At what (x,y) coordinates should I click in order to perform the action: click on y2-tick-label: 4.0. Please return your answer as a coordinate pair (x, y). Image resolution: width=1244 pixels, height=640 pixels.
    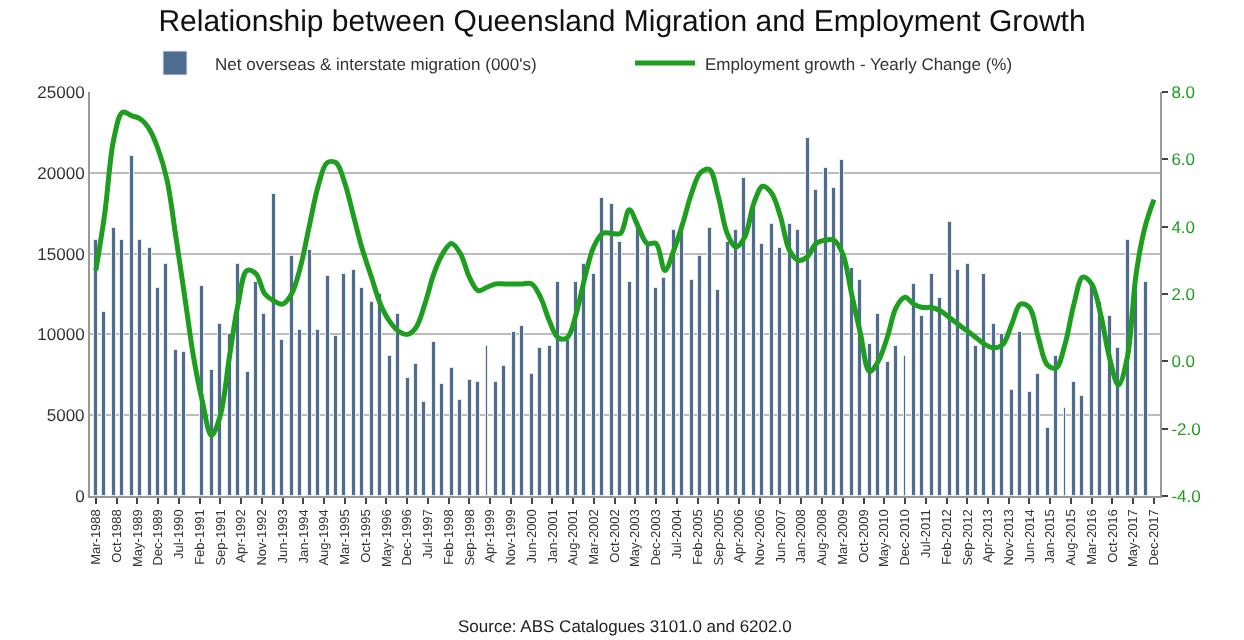
    Looking at the image, I should click on (1183, 226).